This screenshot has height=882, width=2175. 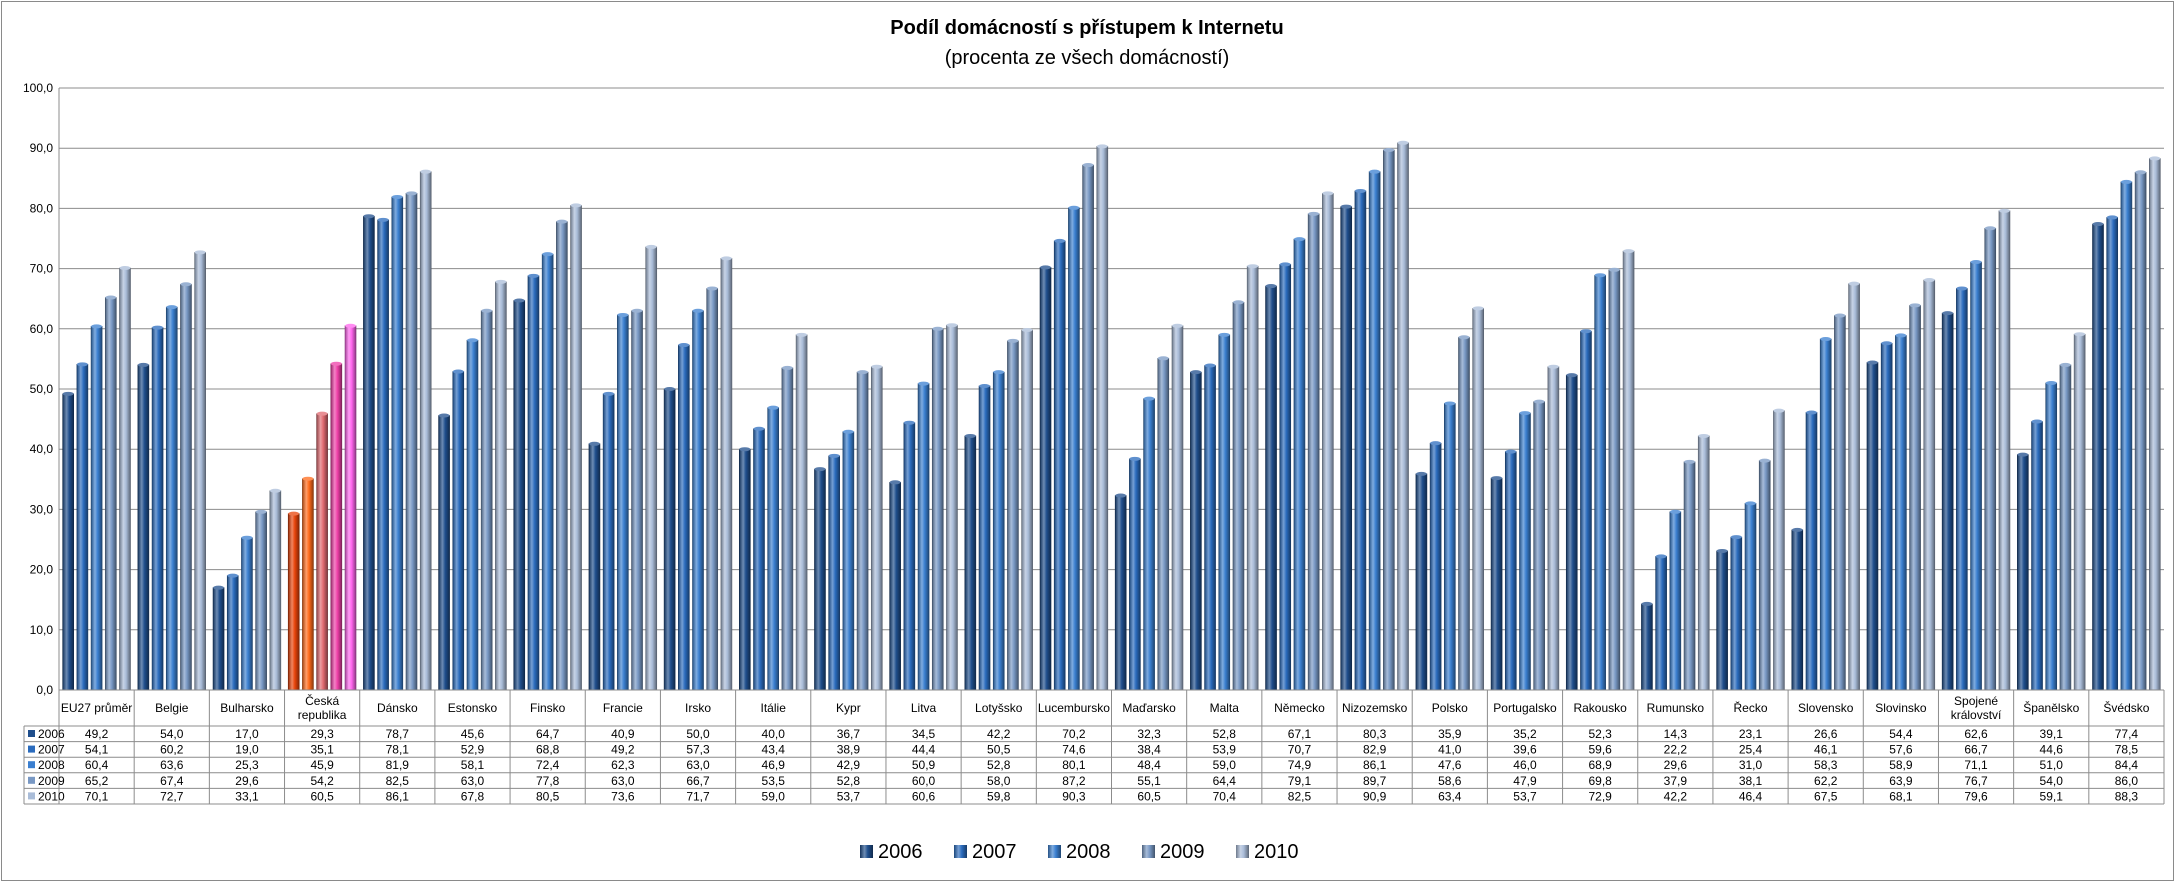 What do you see at coordinates (1450, 708) in the screenshot?
I see `x-category-label: Polsko` at bounding box center [1450, 708].